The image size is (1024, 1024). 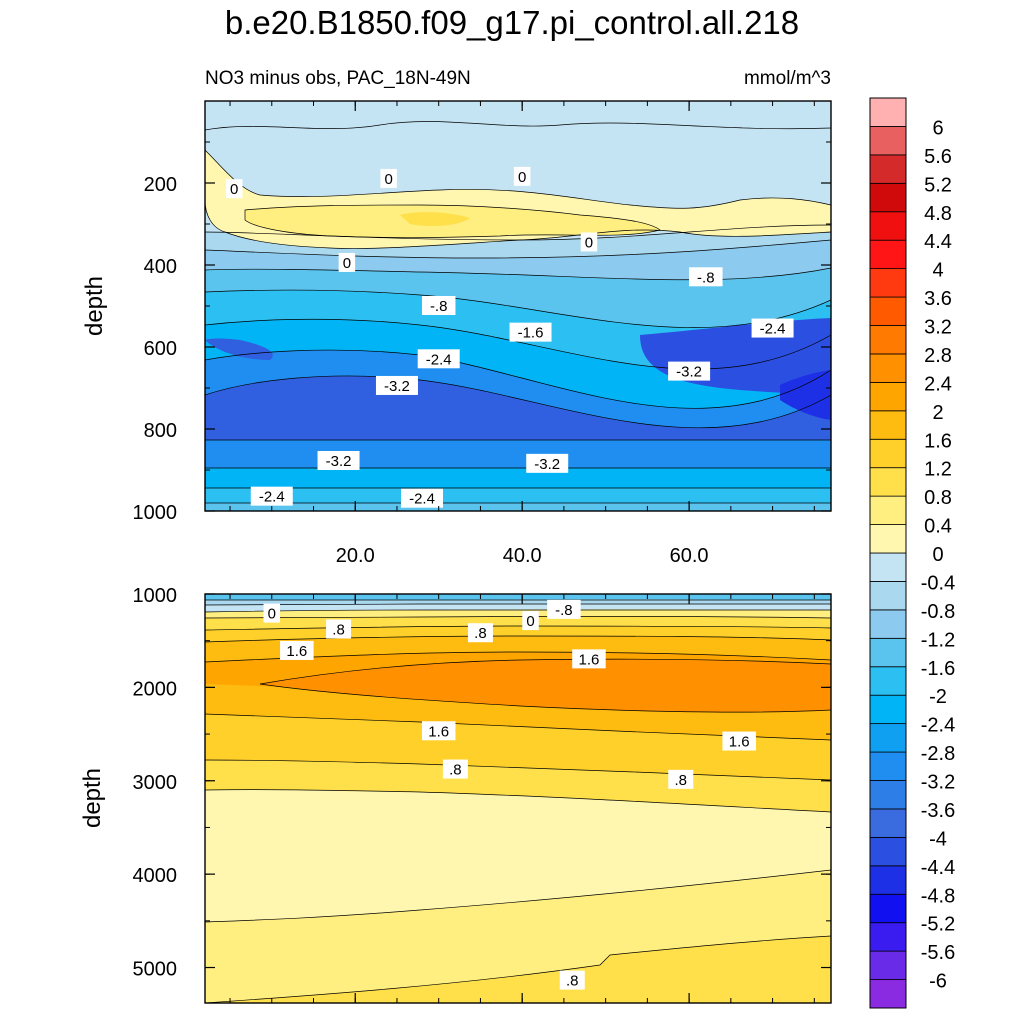 I want to click on y-tick-label: 1000, so click(x=155, y=513).